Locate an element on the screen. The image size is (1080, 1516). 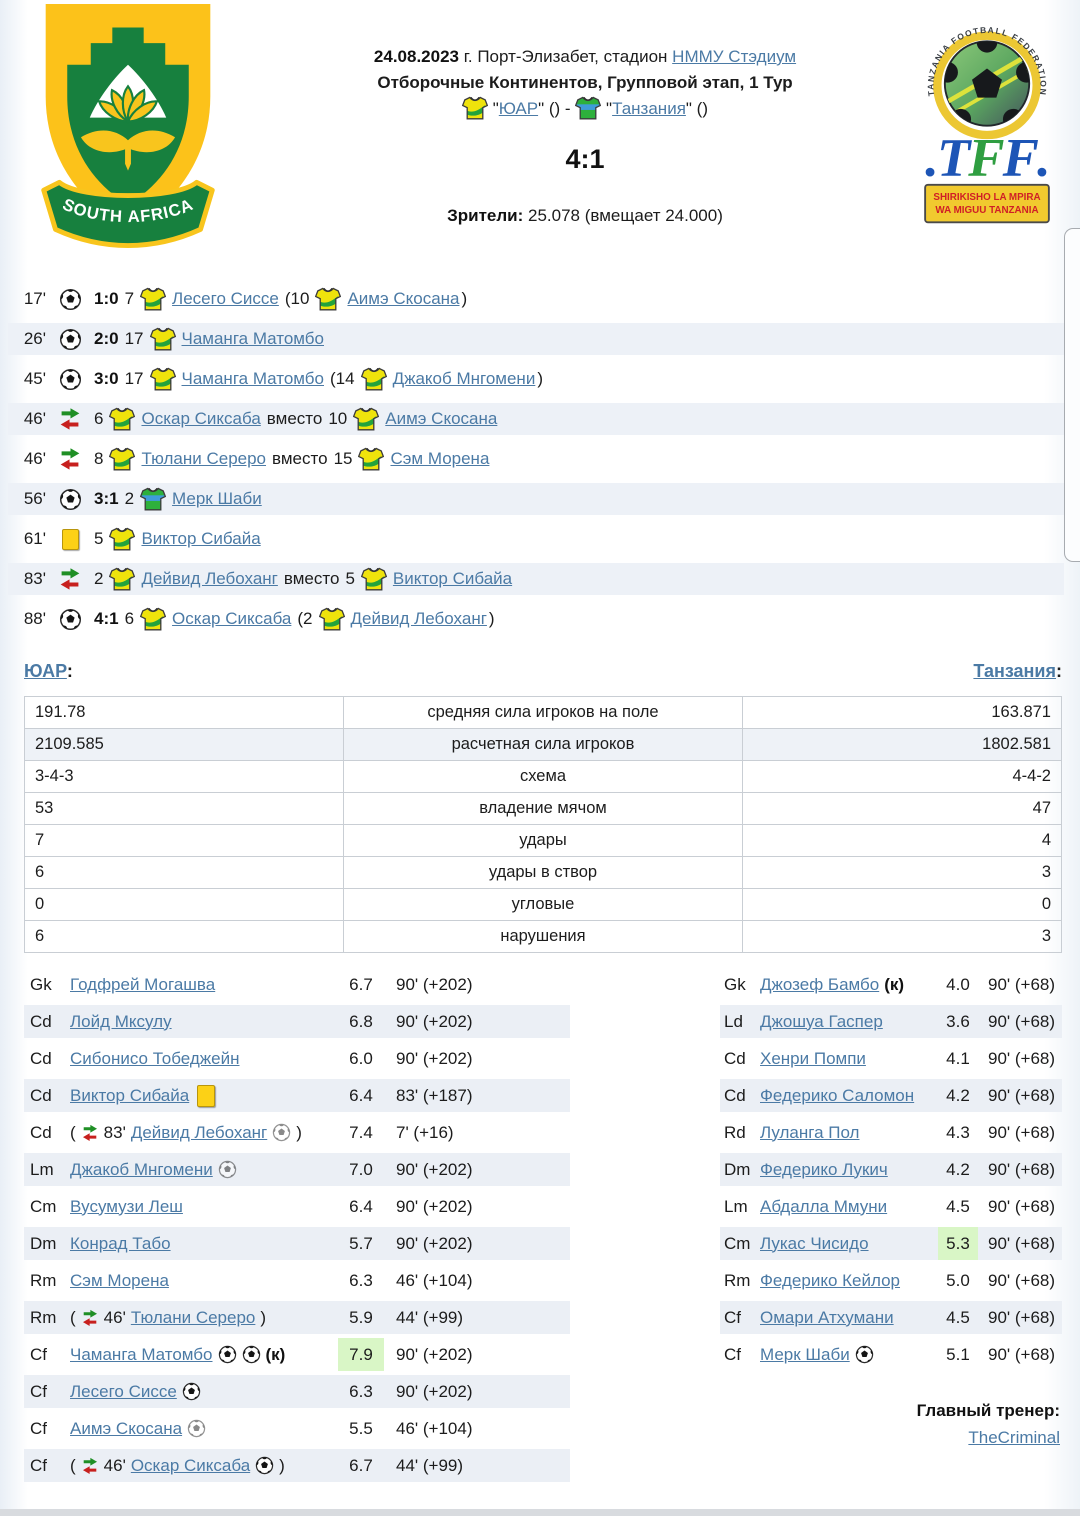
stat-home-value: 0 is located at coordinates (184, 904).